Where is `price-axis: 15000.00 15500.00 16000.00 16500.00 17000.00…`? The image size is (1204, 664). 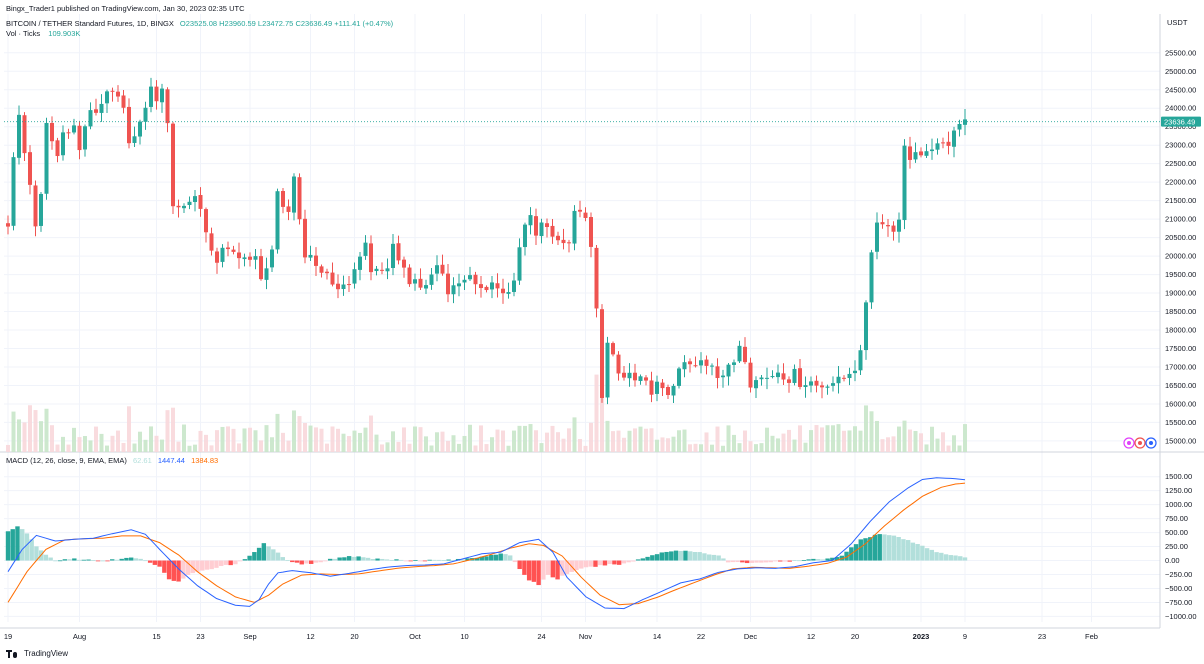 price-axis: 15000.00 15500.00 16000.00 16500.00 17000.00… is located at coordinates (1180, 246).